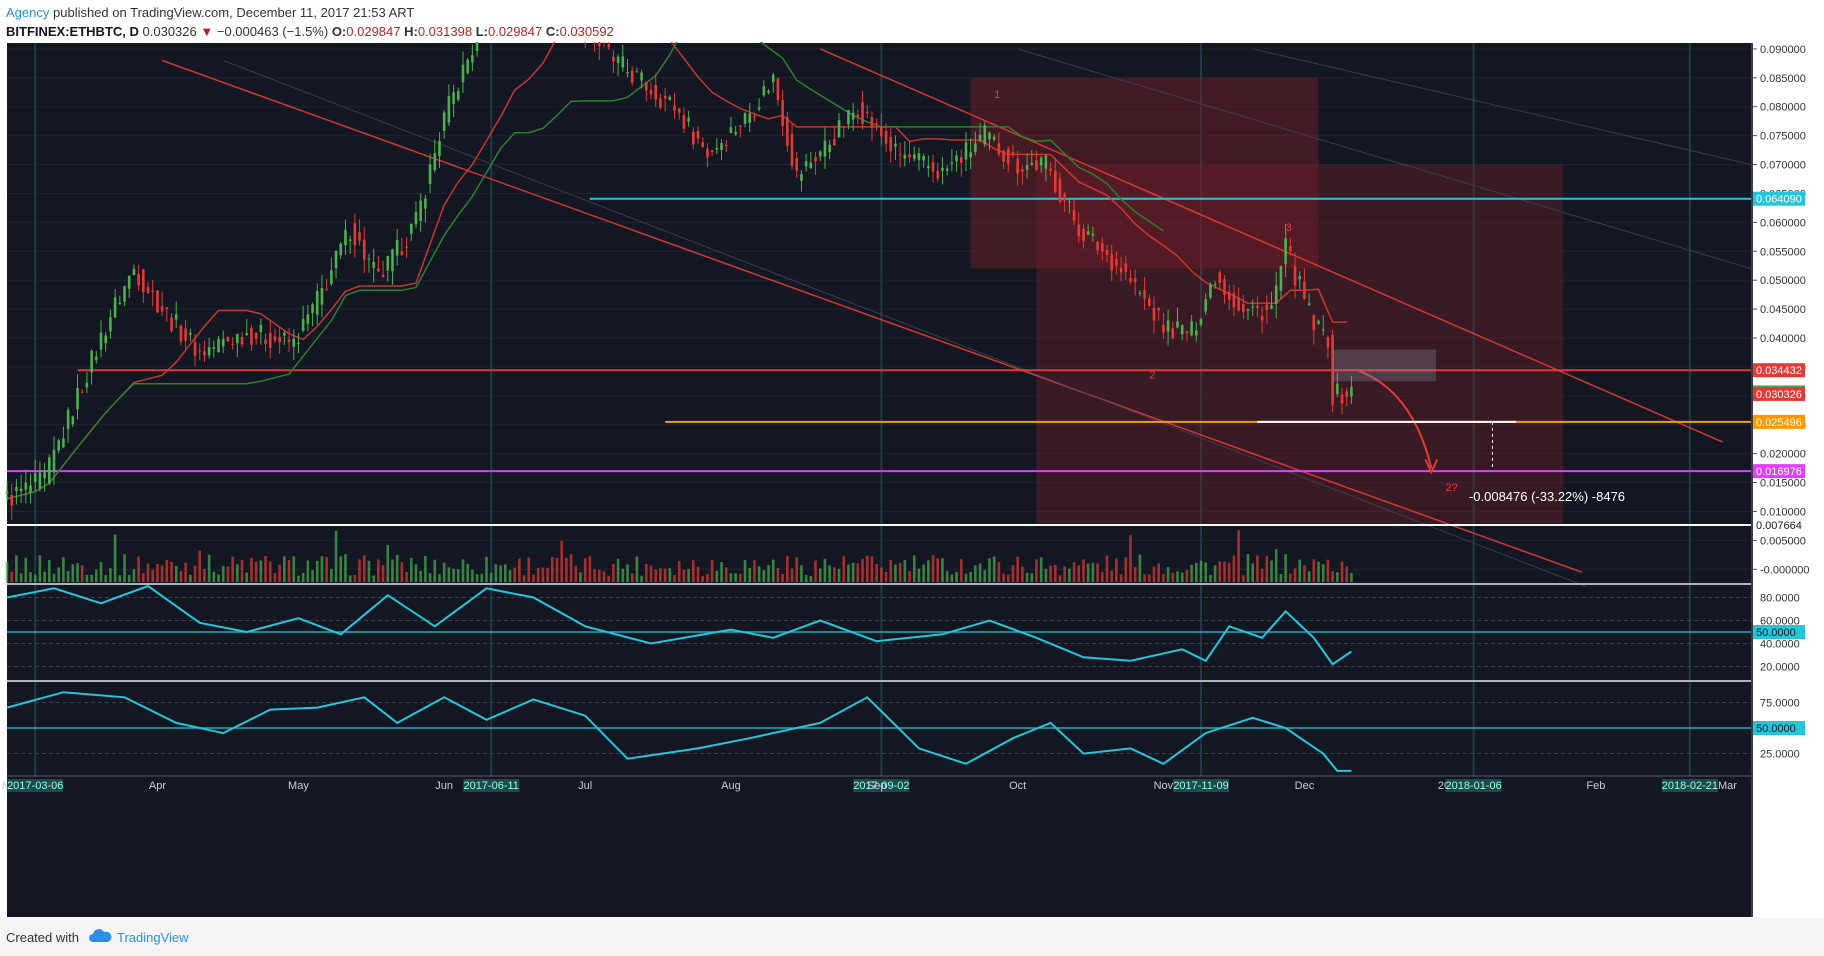 The image size is (1824, 956). What do you see at coordinates (586, 31) in the screenshot?
I see `close-value: 0.030592` at bounding box center [586, 31].